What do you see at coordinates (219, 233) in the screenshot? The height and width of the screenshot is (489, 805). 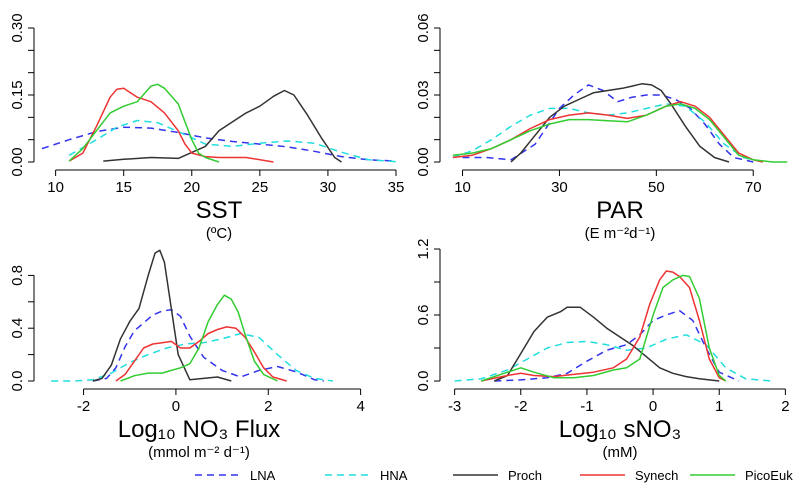 I see `x-axis-unit: (ºC)` at bounding box center [219, 233].